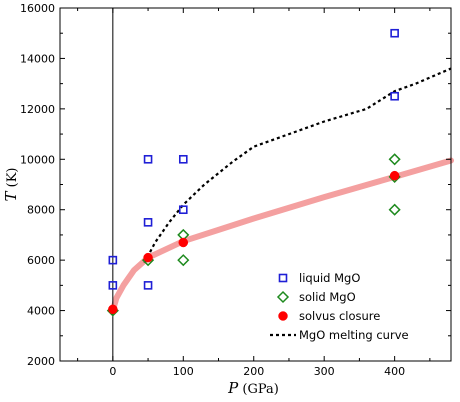 This screenshot has width=460, height=402. I want to click on x-tick-label: 100, so click(183, 371).